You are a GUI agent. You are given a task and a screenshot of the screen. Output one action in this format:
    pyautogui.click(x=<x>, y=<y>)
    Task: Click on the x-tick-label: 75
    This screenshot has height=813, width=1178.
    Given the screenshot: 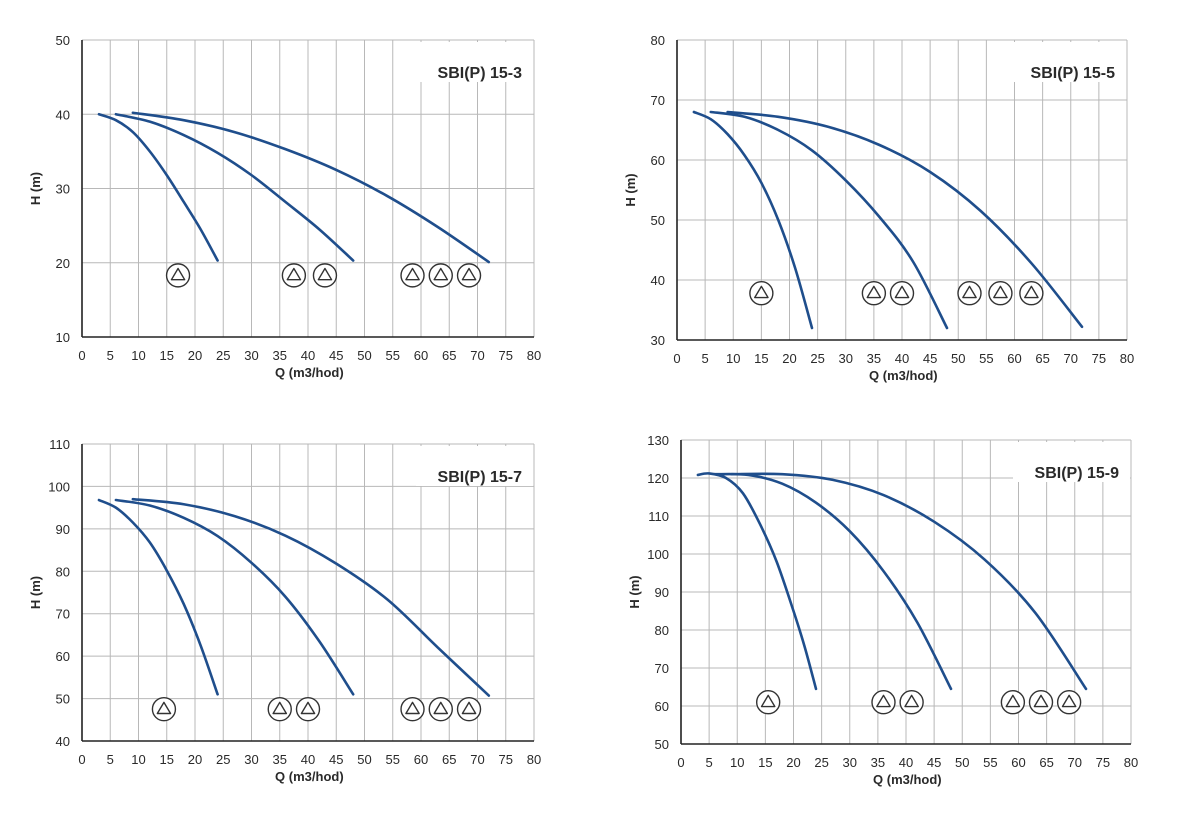 What is the action you would take?
    pyautogui.click(x=506, y=759)
    